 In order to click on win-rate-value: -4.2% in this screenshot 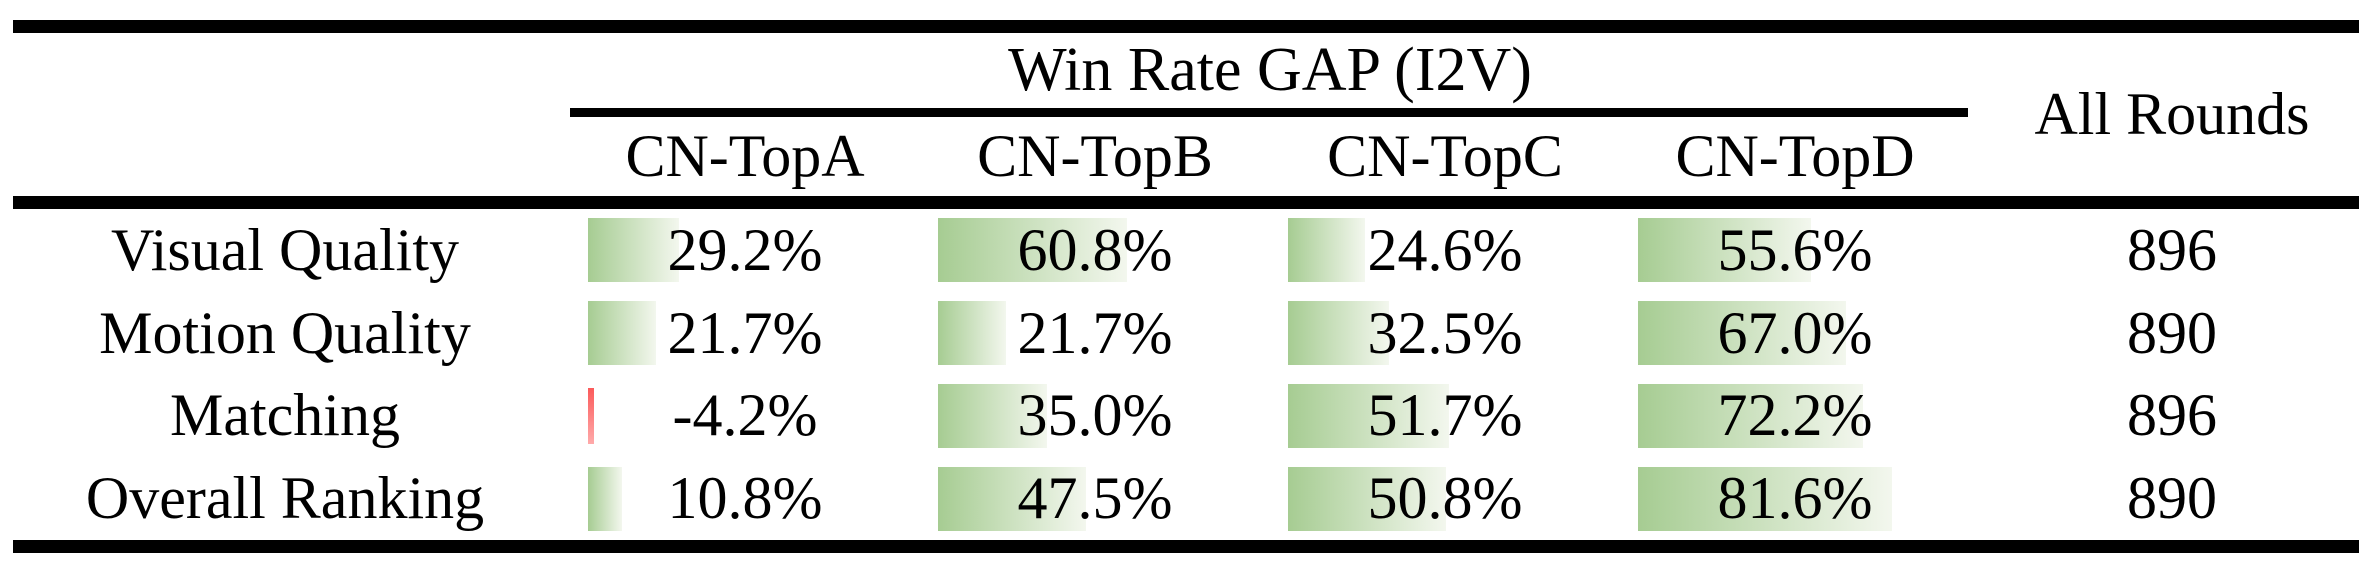, I will do `click(745, 415)`.